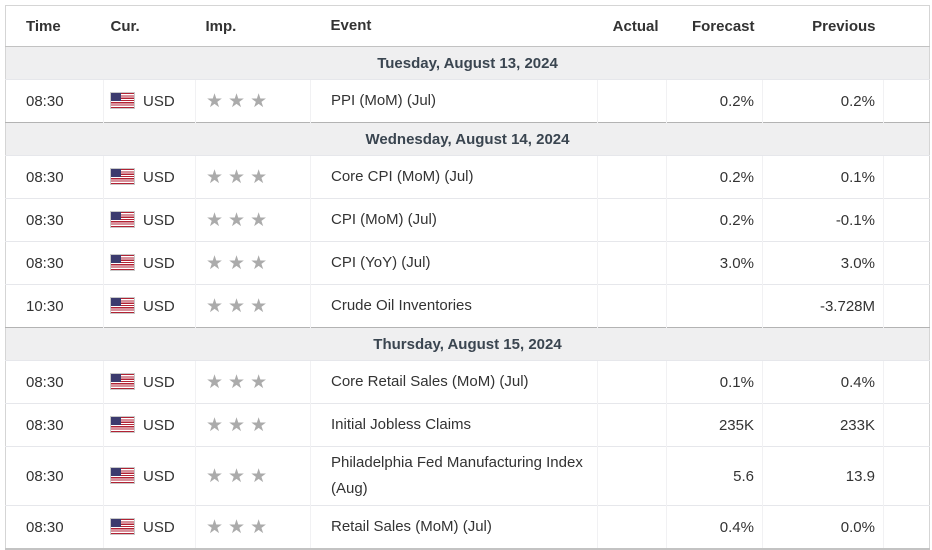 The width and height of the screenshot is (932, 550). I want to click on event-previous: 0.4%, so click(823, 382).